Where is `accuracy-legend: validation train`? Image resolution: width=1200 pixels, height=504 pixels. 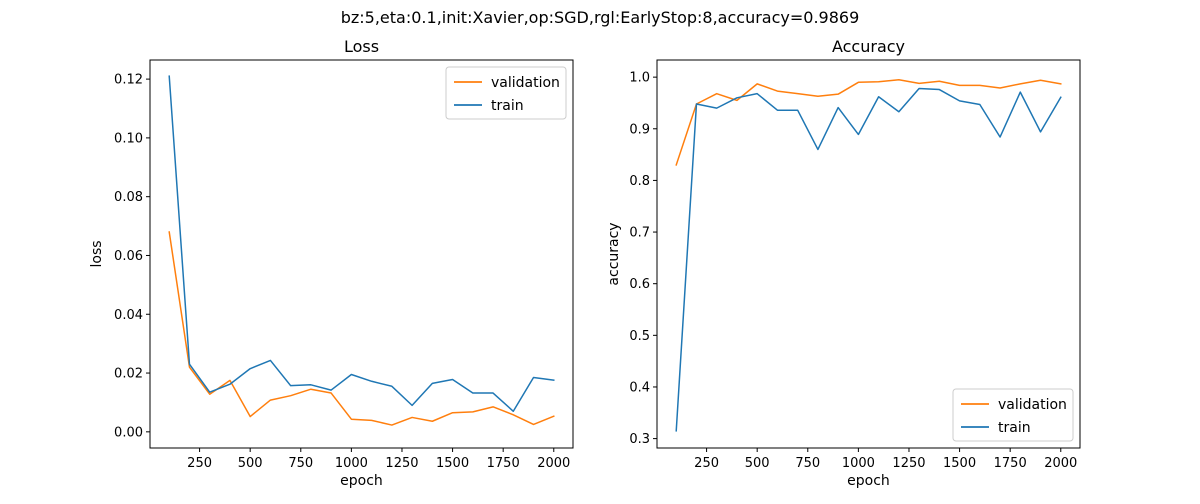
accuracy-legend: validation train is located at coordinates (1013, 415).